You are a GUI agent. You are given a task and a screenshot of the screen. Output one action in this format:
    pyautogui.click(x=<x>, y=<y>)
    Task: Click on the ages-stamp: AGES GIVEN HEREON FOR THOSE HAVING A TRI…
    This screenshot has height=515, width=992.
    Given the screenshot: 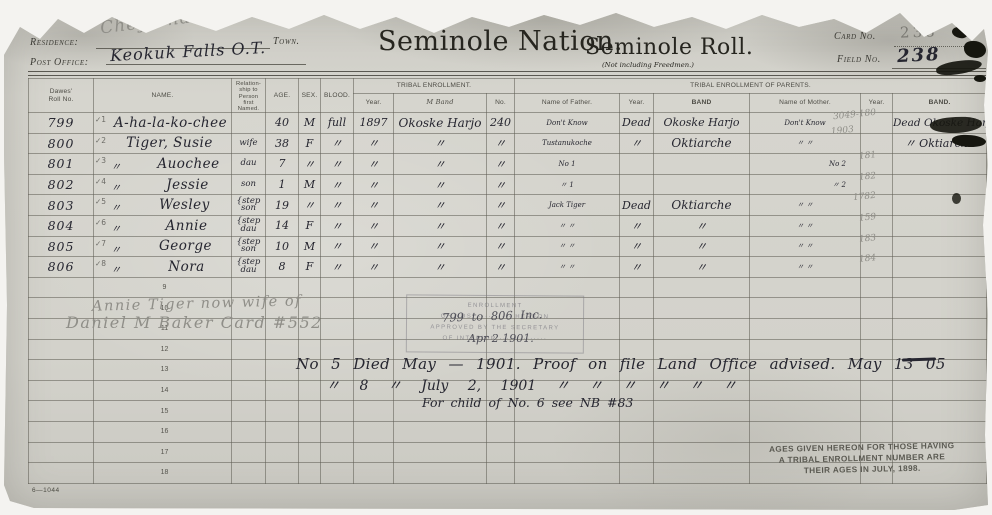 What is the action you would take?
    pyautogui.click(x=862, y=459)
    